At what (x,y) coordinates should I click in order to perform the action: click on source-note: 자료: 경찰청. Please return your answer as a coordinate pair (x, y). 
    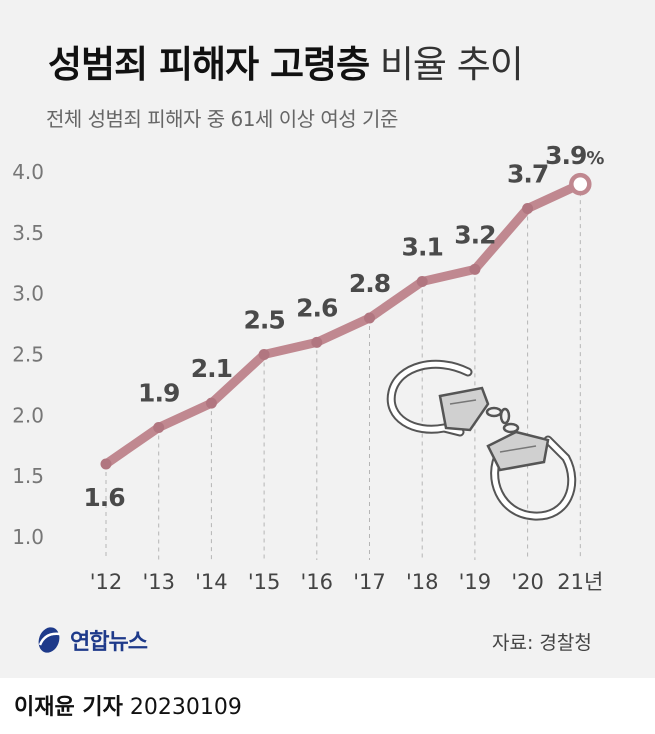
    Looking at the image, I should click on (542, 643).